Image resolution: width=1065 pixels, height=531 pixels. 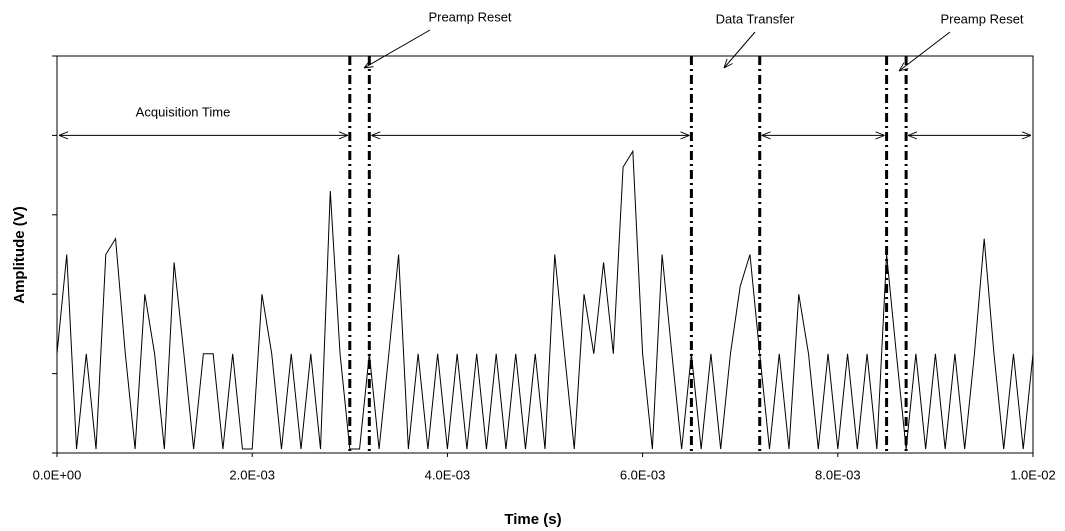 I want to click on annotation-label: Data Transfer, so click(x=755, y=18).